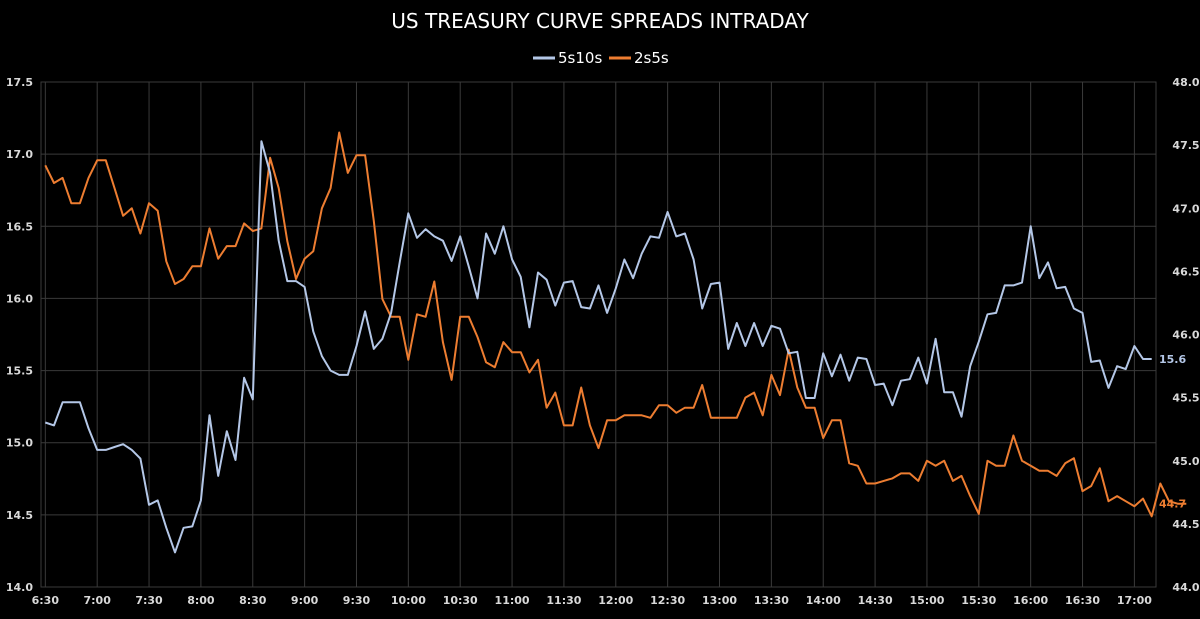  I want to click on y-left-tick-label: 15.5, so click(19, 371).